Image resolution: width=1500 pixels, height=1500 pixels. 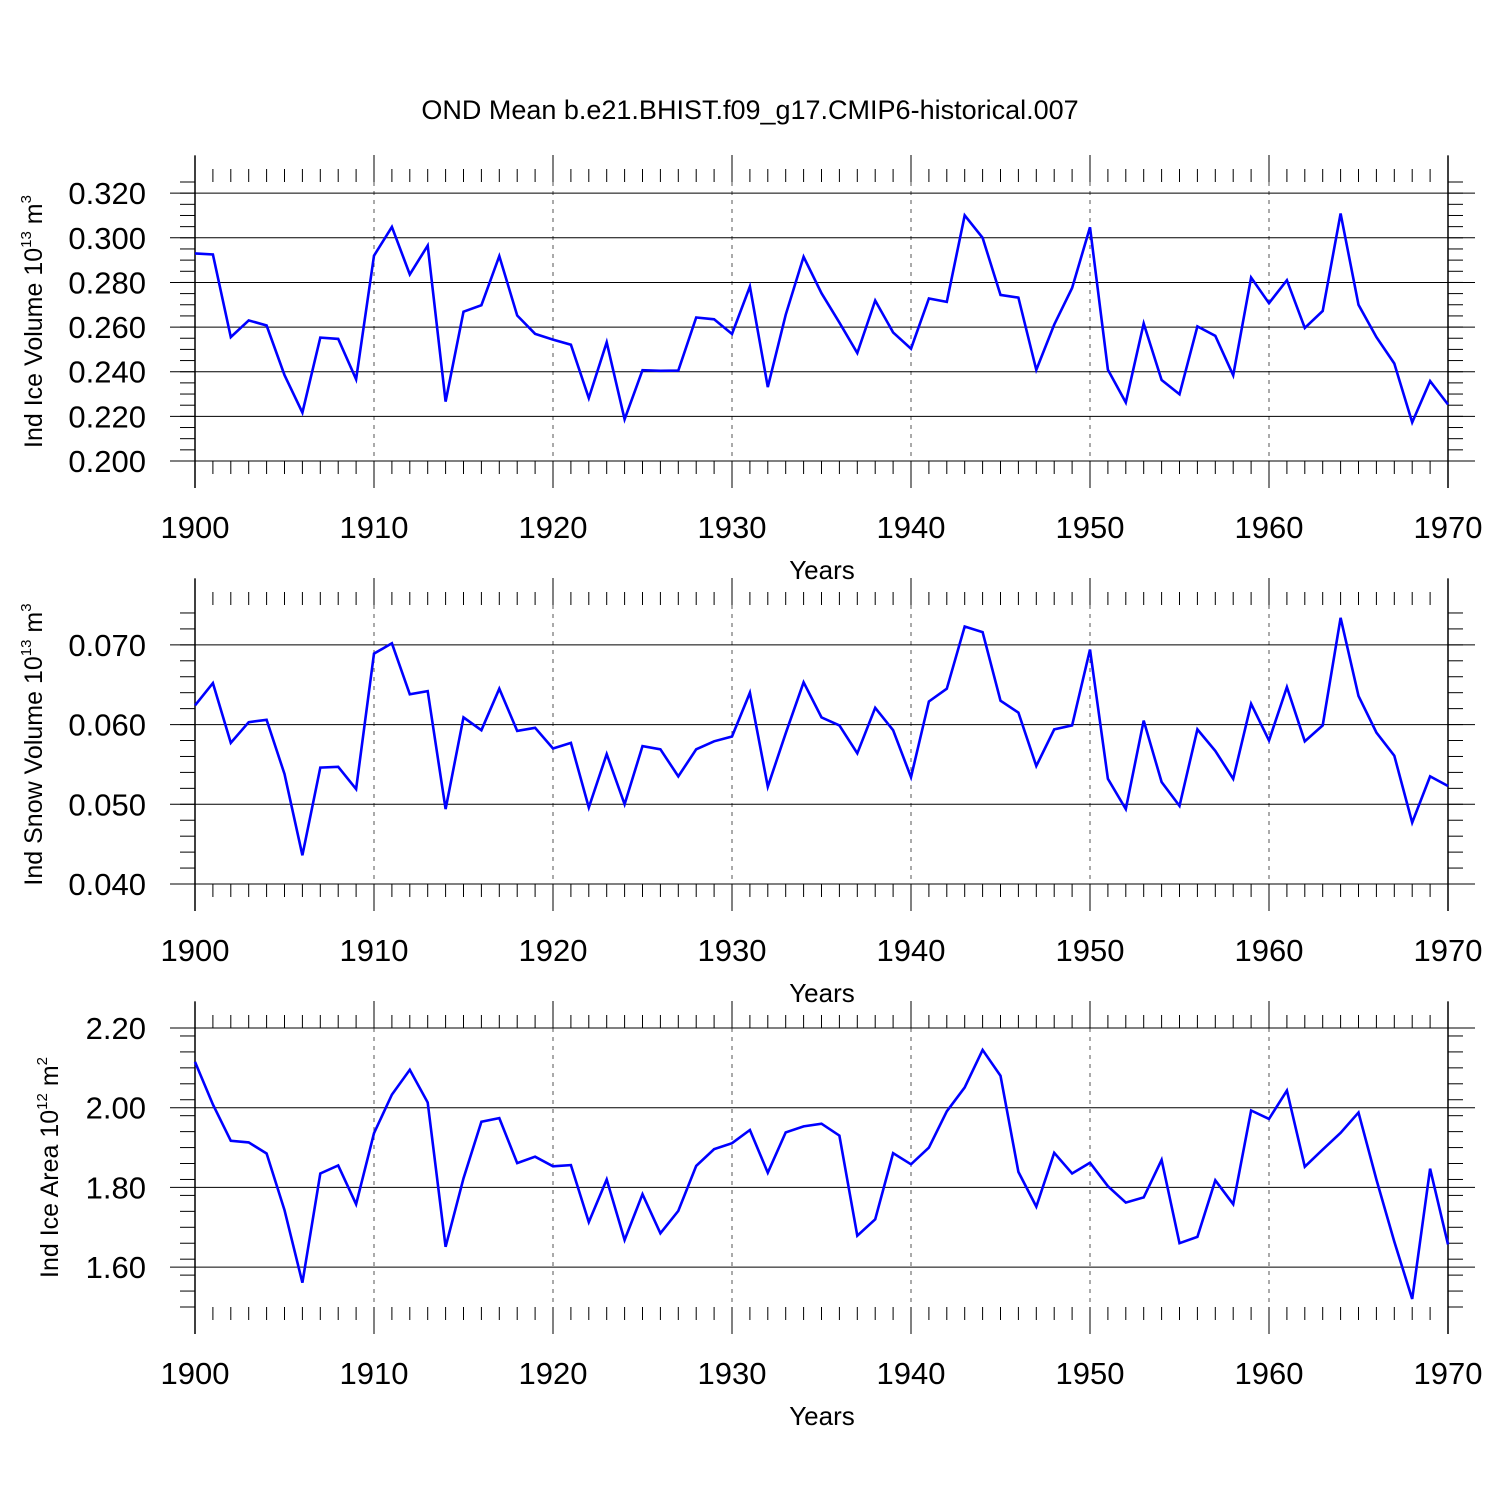 I want to click on y-tick-label: 0.300, so click(x=107, y=238).